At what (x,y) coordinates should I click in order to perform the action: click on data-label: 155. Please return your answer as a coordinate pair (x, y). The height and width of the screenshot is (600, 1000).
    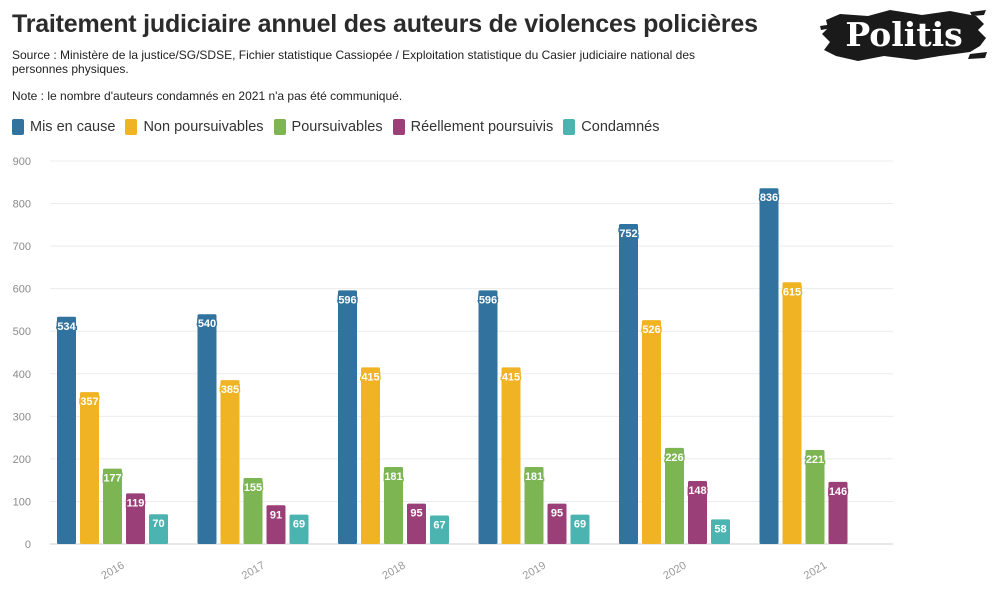
    Looking at the image, I should click on (253, 488).